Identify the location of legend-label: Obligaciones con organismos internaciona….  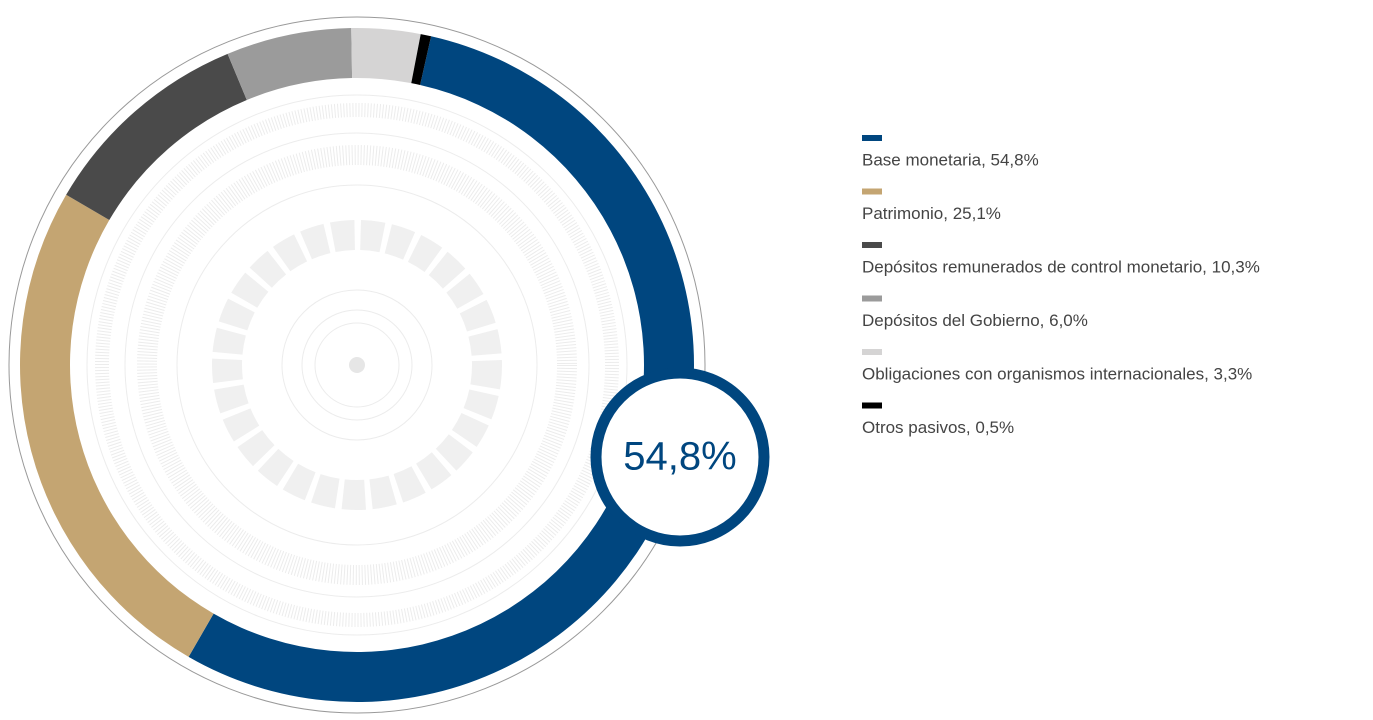
(1057, 373).